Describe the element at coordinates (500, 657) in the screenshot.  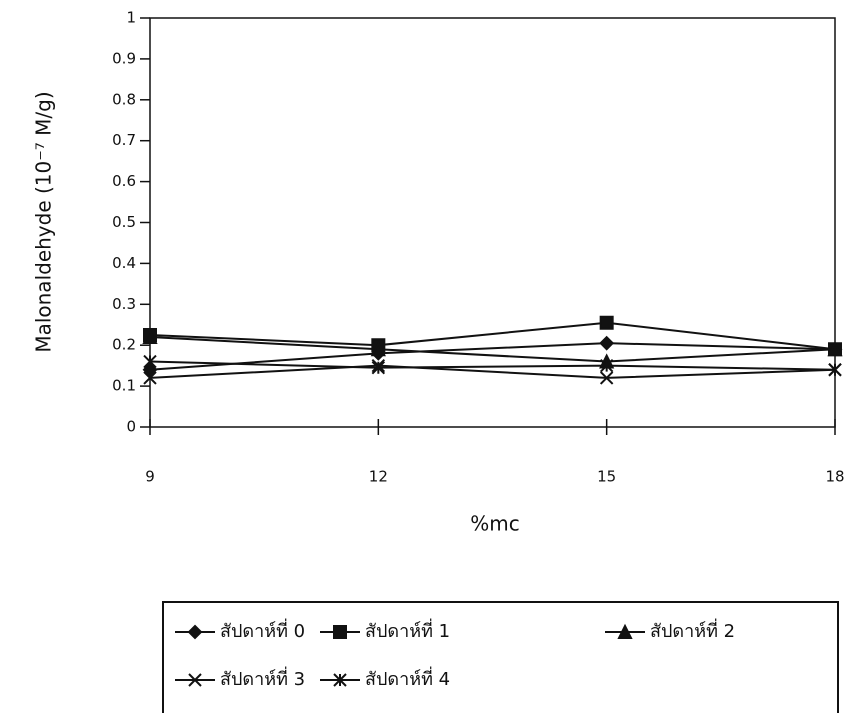
I see `legend-box` at that location.